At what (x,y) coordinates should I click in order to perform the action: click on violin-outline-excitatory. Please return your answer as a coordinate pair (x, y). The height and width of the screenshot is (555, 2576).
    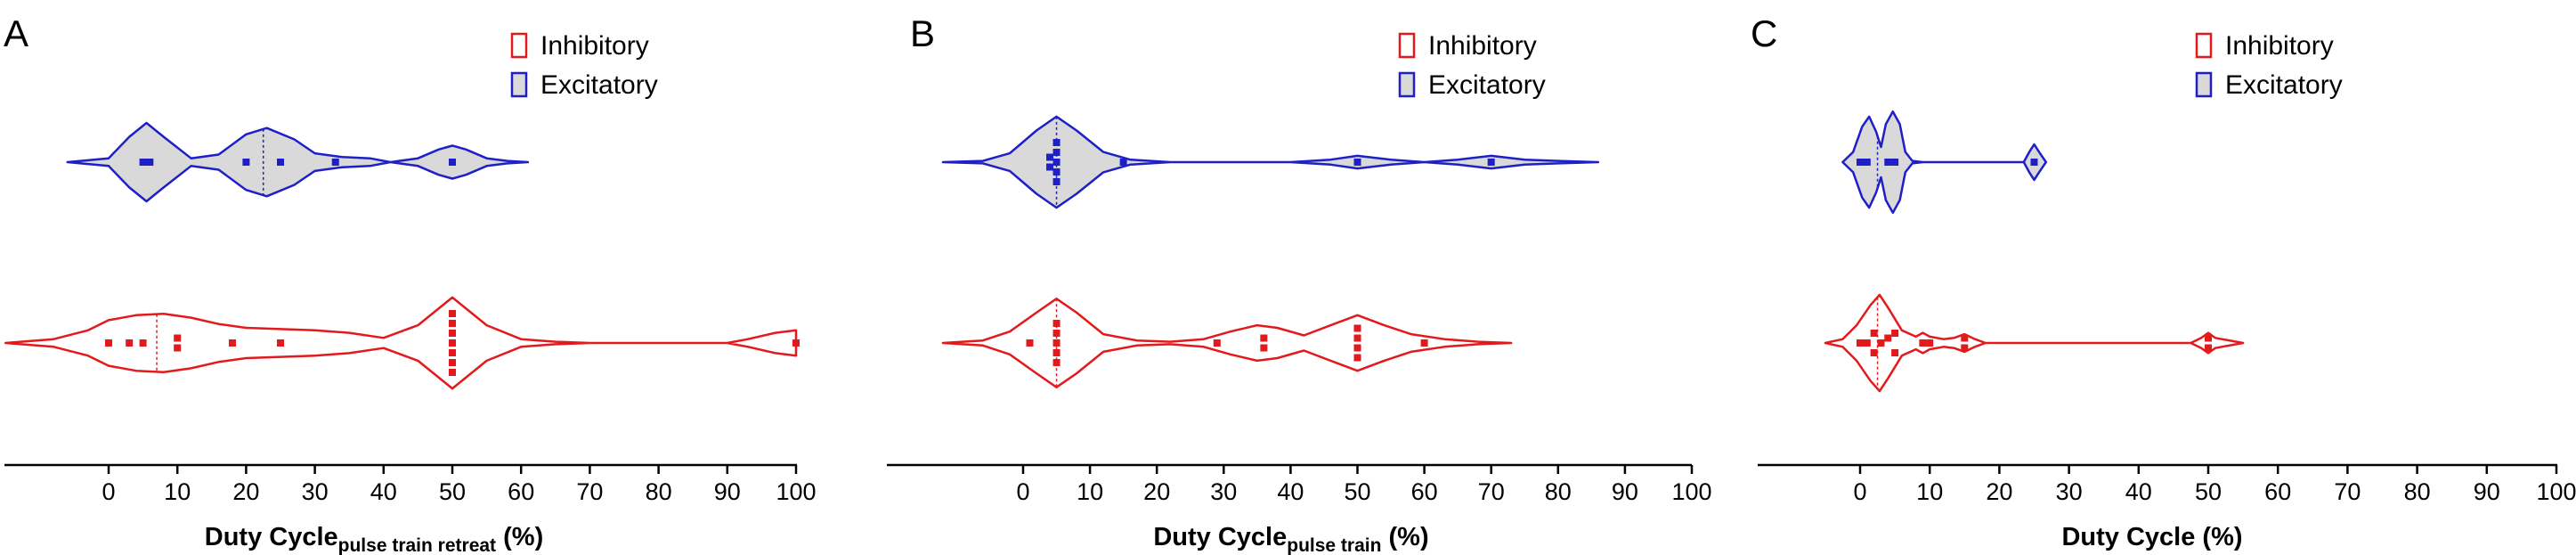
    Looking at the image, I should click on (1270, 162).